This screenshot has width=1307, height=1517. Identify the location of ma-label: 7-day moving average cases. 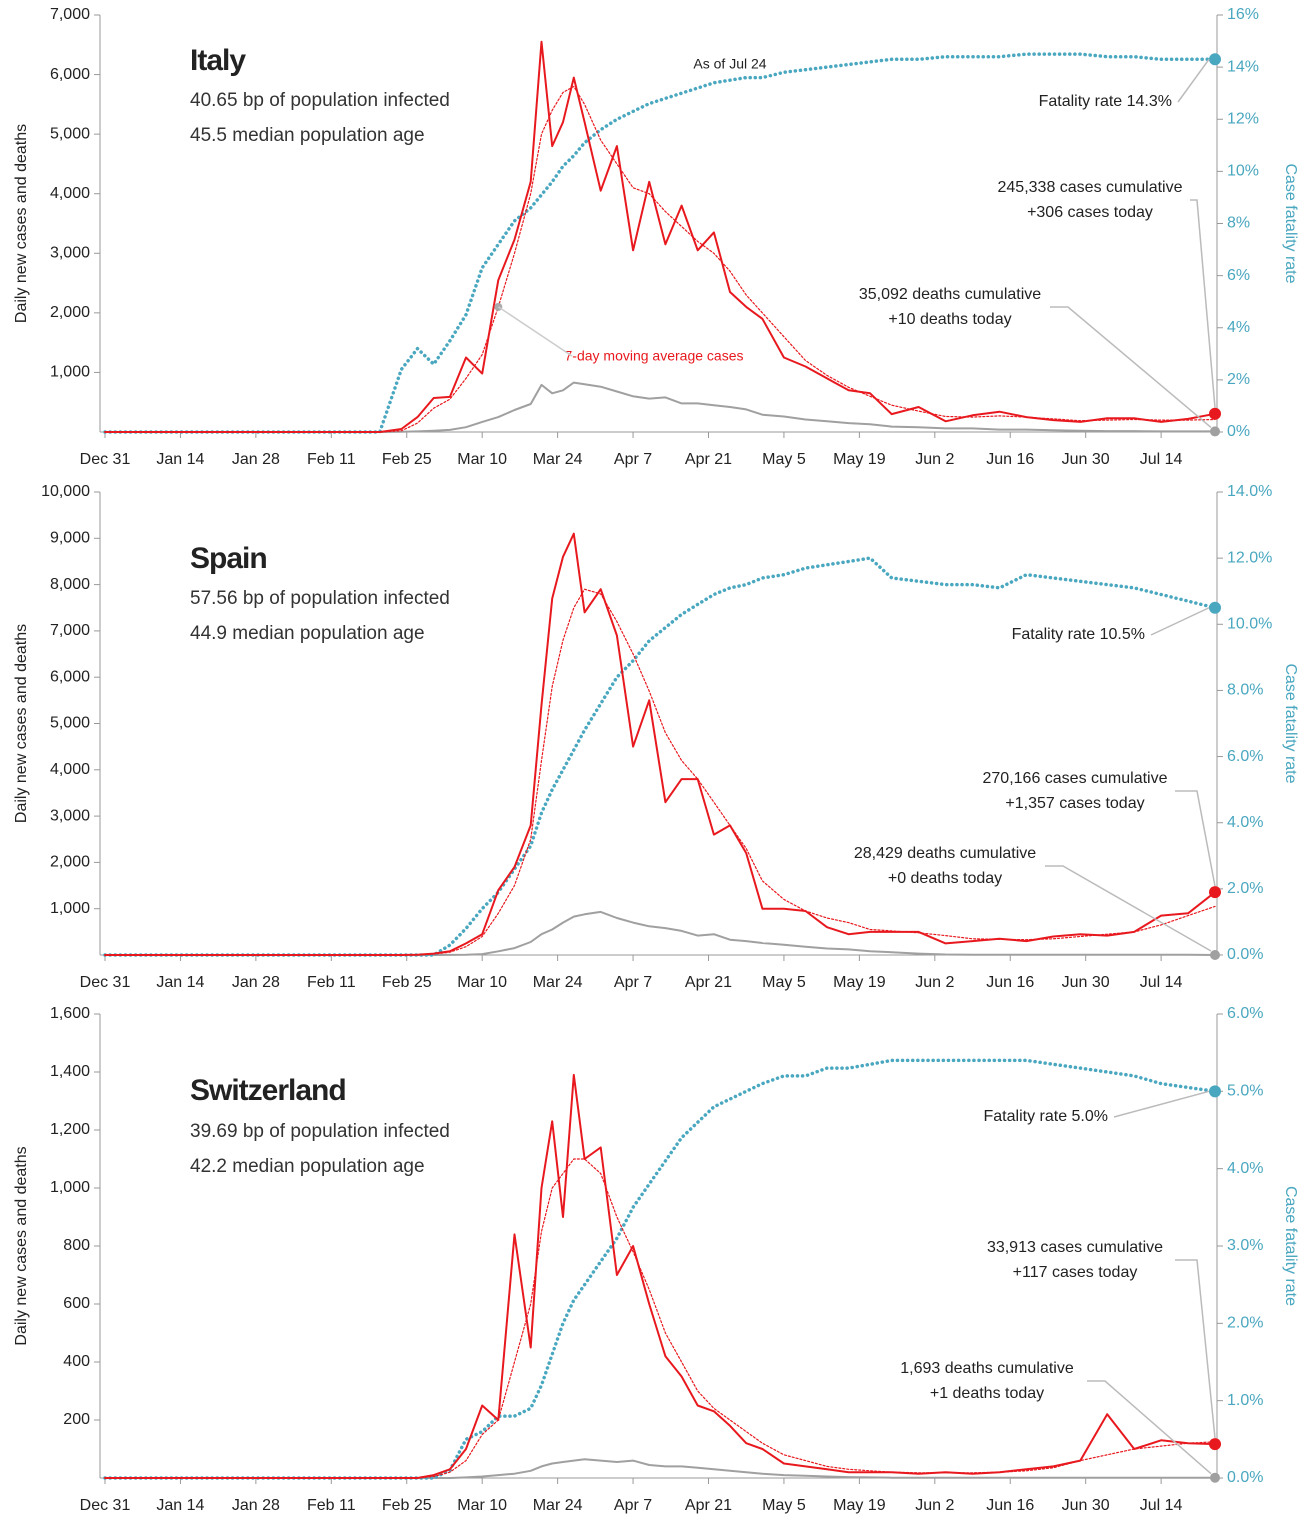
(654, 356).